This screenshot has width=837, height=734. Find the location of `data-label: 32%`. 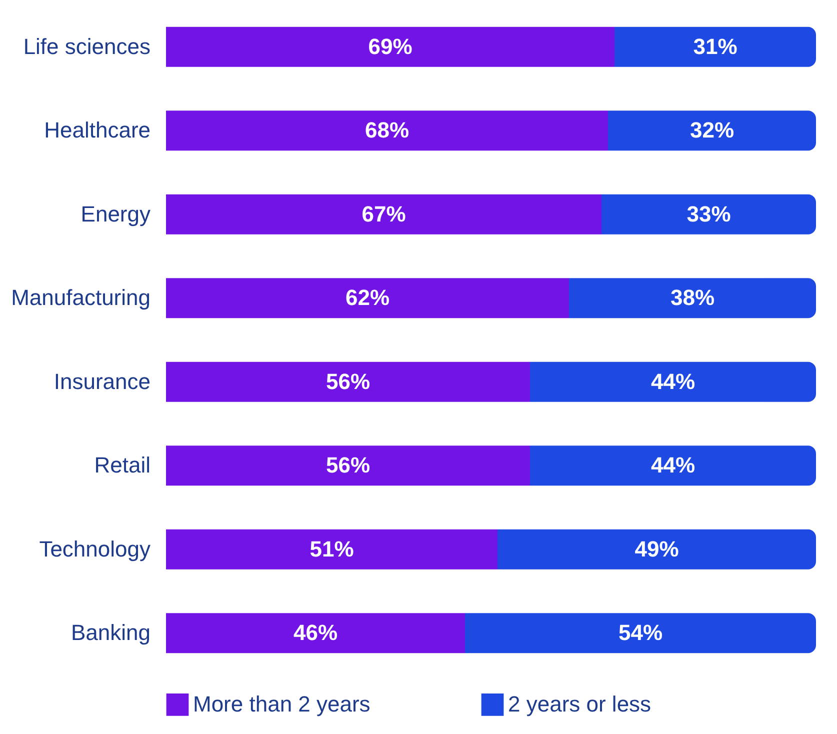

data-label: 32% is located at coordinates (712, 130).